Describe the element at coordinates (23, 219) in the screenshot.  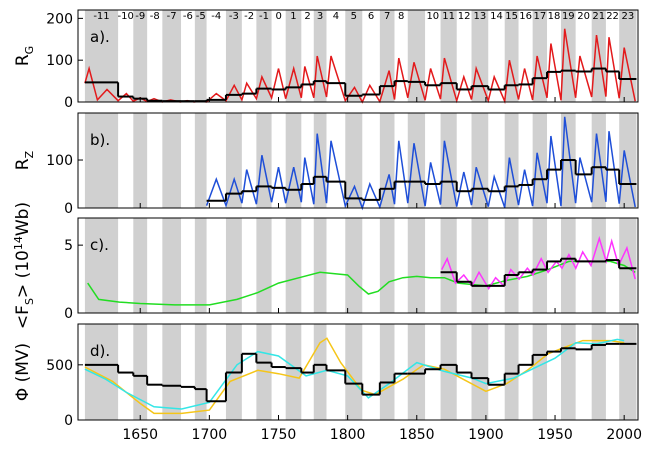
I see `y-axis-label-part: Wb)` at that location.